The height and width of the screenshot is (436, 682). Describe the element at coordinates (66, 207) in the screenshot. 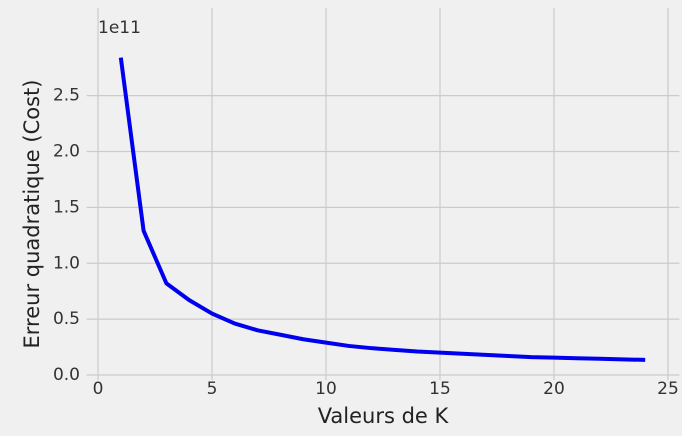

I see `y-tick-label: 1.5` at that location.